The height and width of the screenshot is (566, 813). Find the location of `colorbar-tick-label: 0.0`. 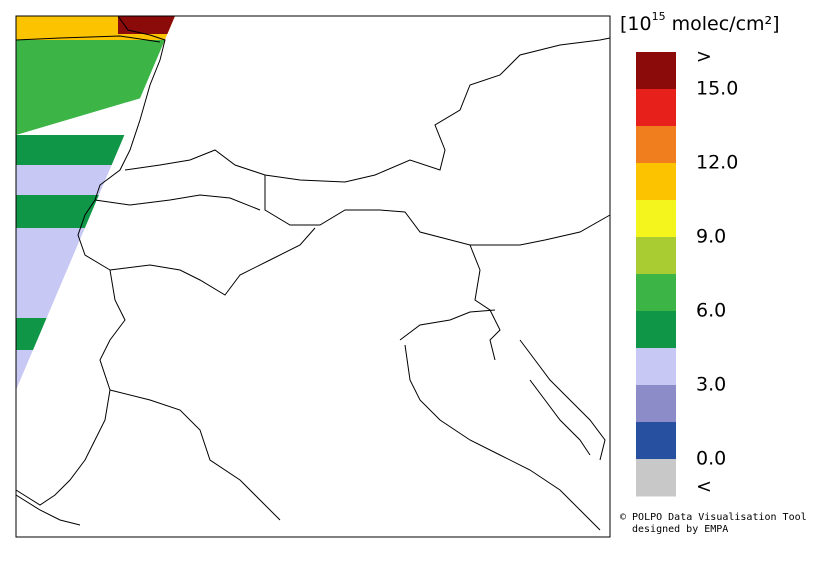

colorbar-tick-label: 0.0 is located at coordinates (711, 459).